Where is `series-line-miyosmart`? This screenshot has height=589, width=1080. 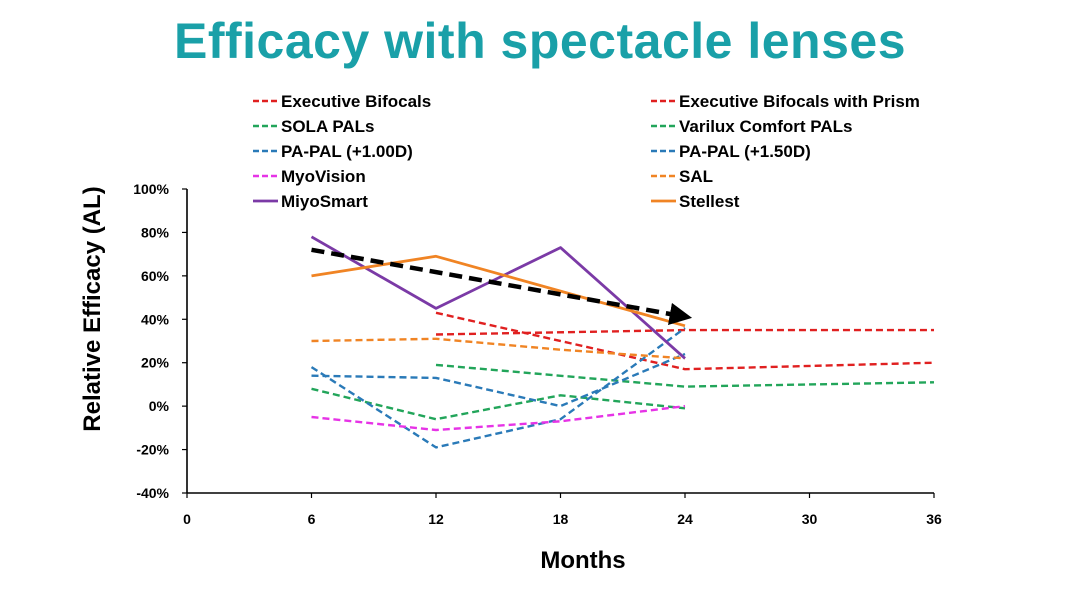
series-line-miyosmart is located at coordinates (498, 297).